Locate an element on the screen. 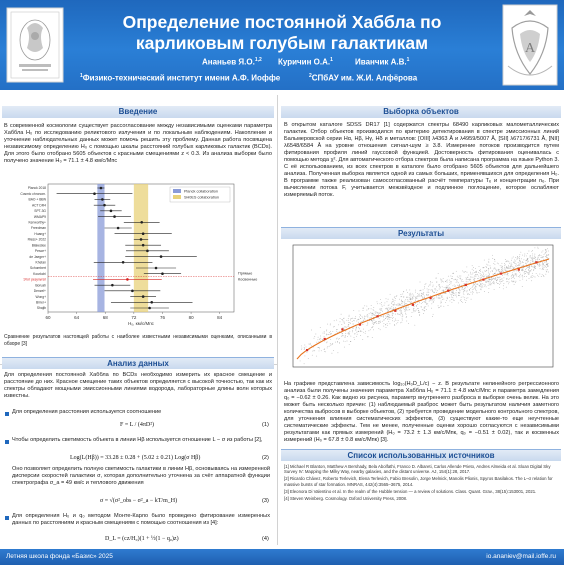  point-label: de Jaeger+ is located at coordinates (37, 257).